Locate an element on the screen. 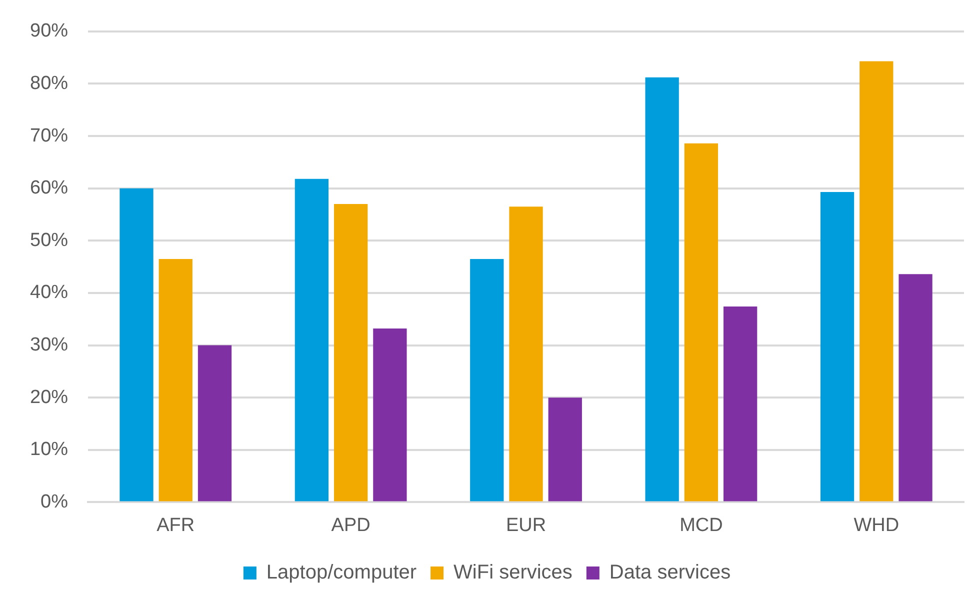  y-tick-label: 40% is located at coordinates (49, 293).